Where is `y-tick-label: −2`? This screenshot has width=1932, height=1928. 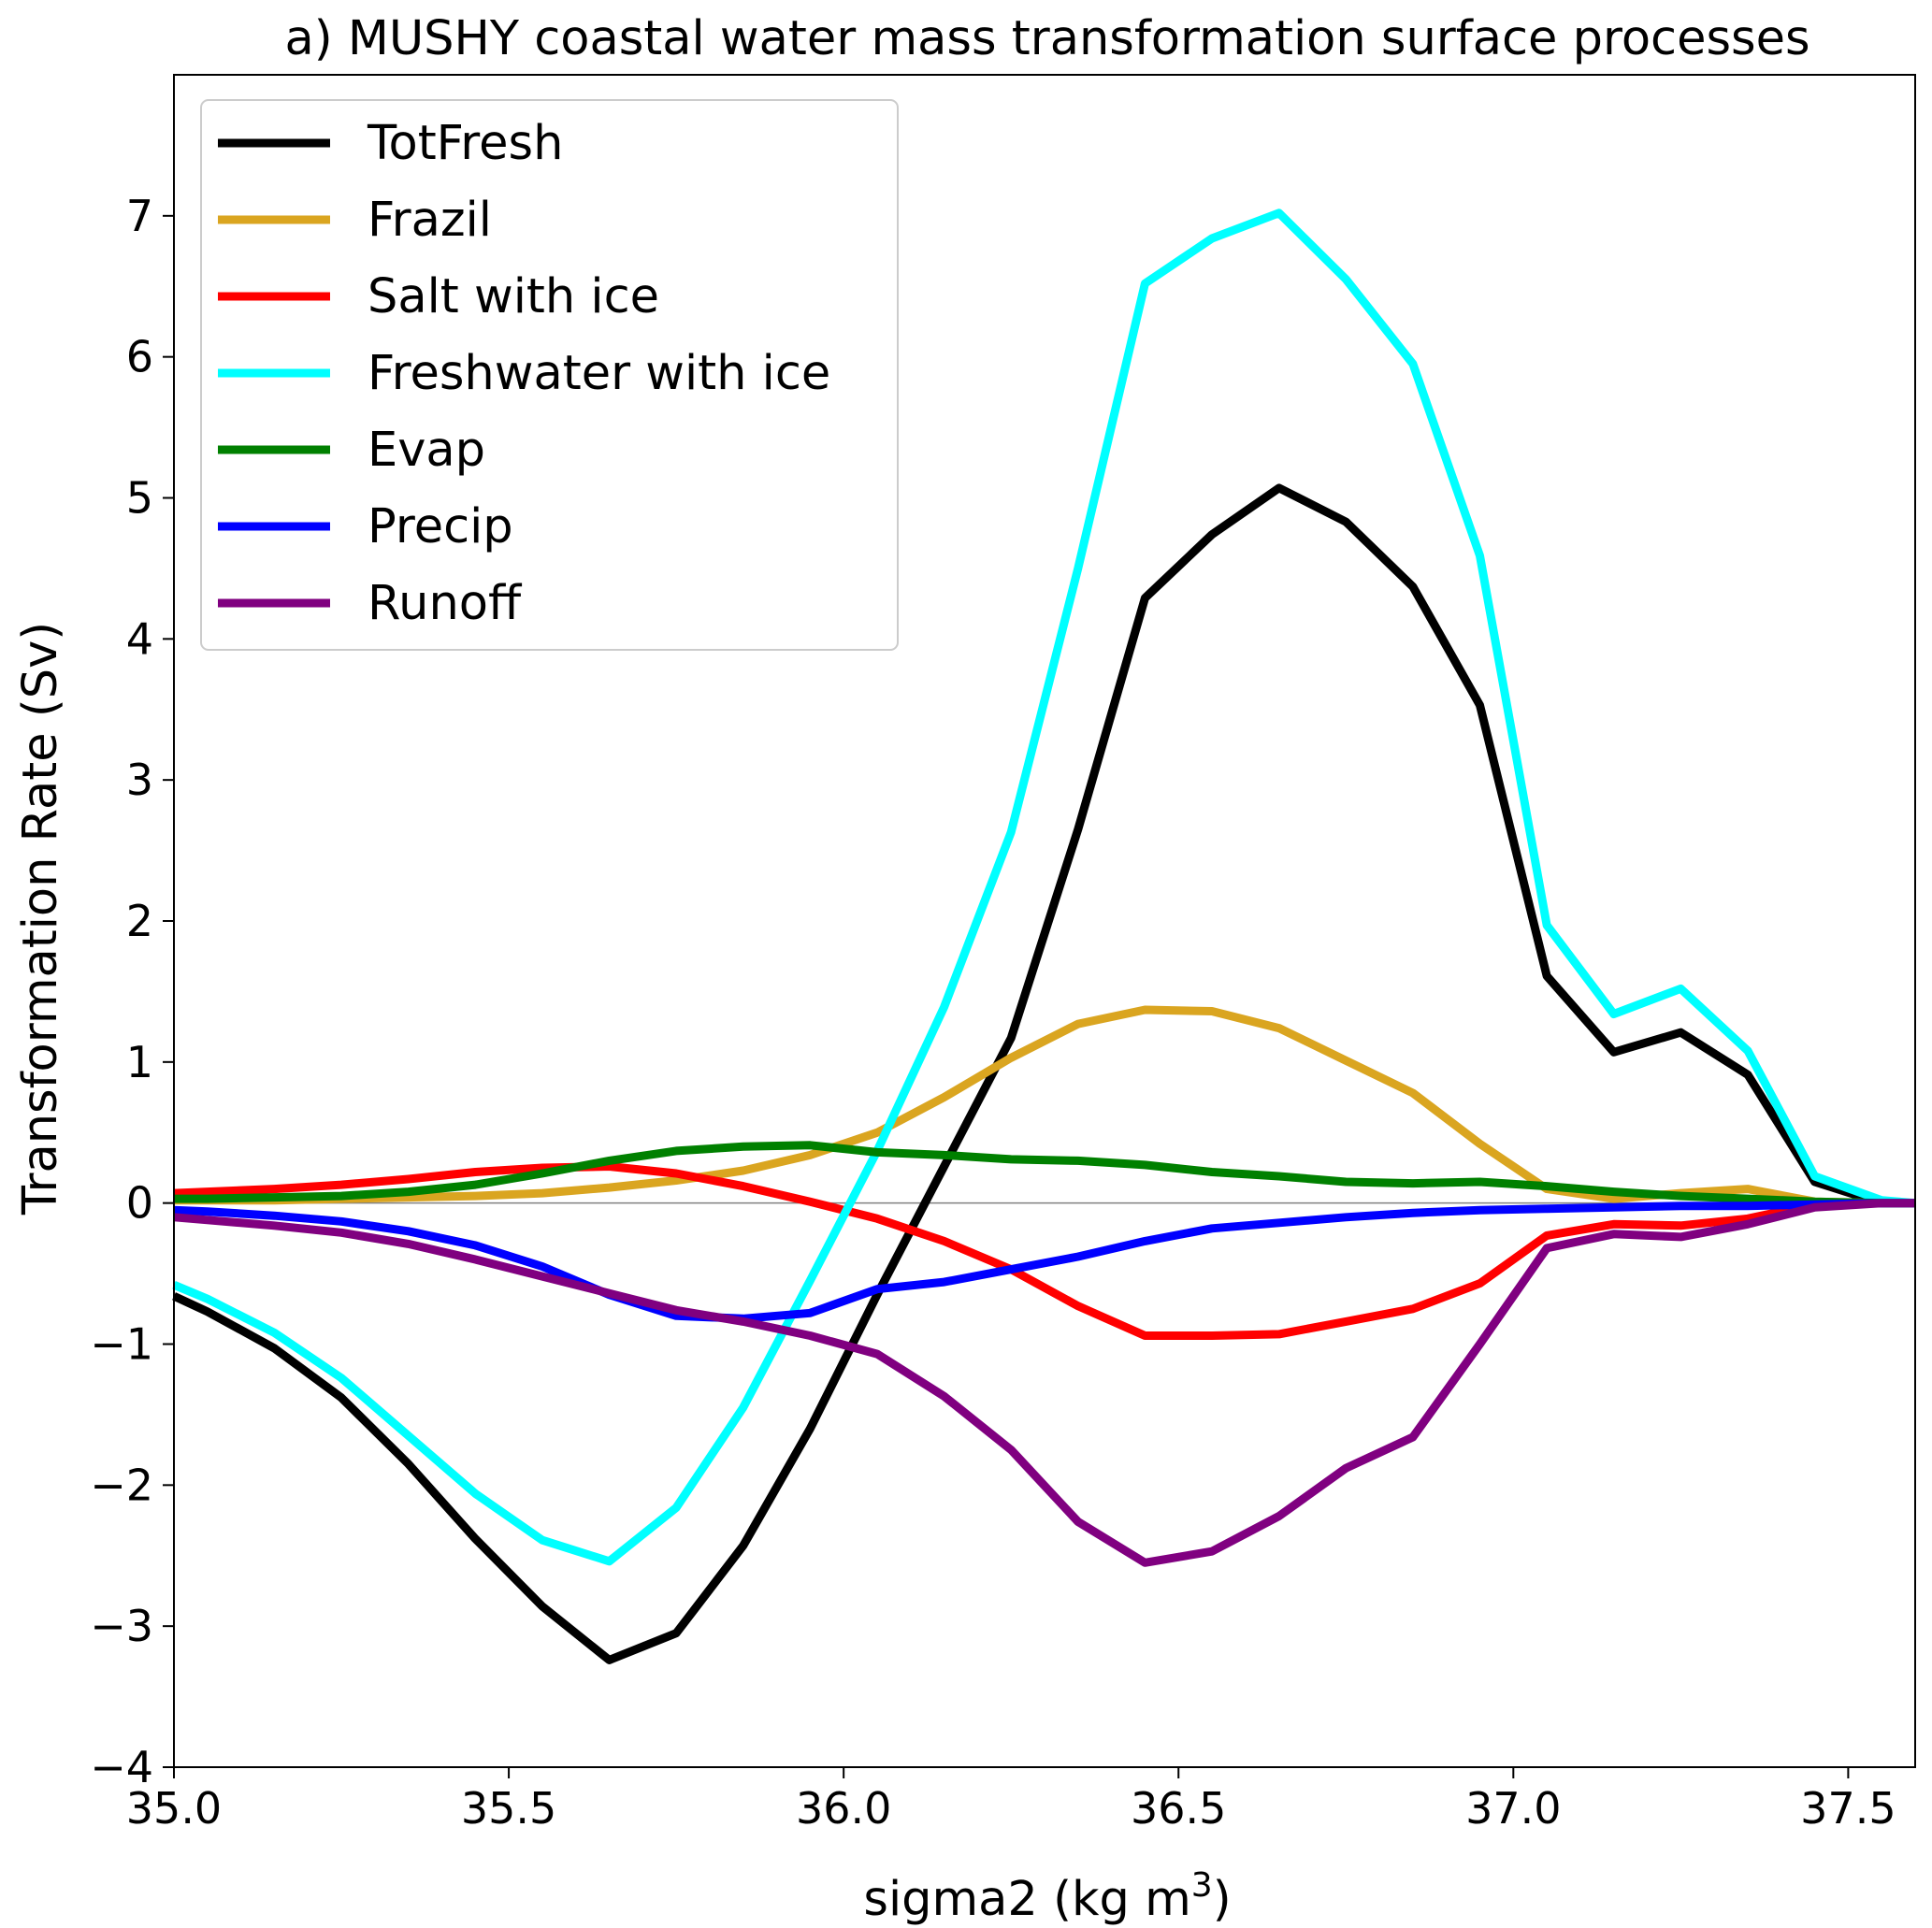 y-tick-label: −2 is located at coordinates (121, 1485).